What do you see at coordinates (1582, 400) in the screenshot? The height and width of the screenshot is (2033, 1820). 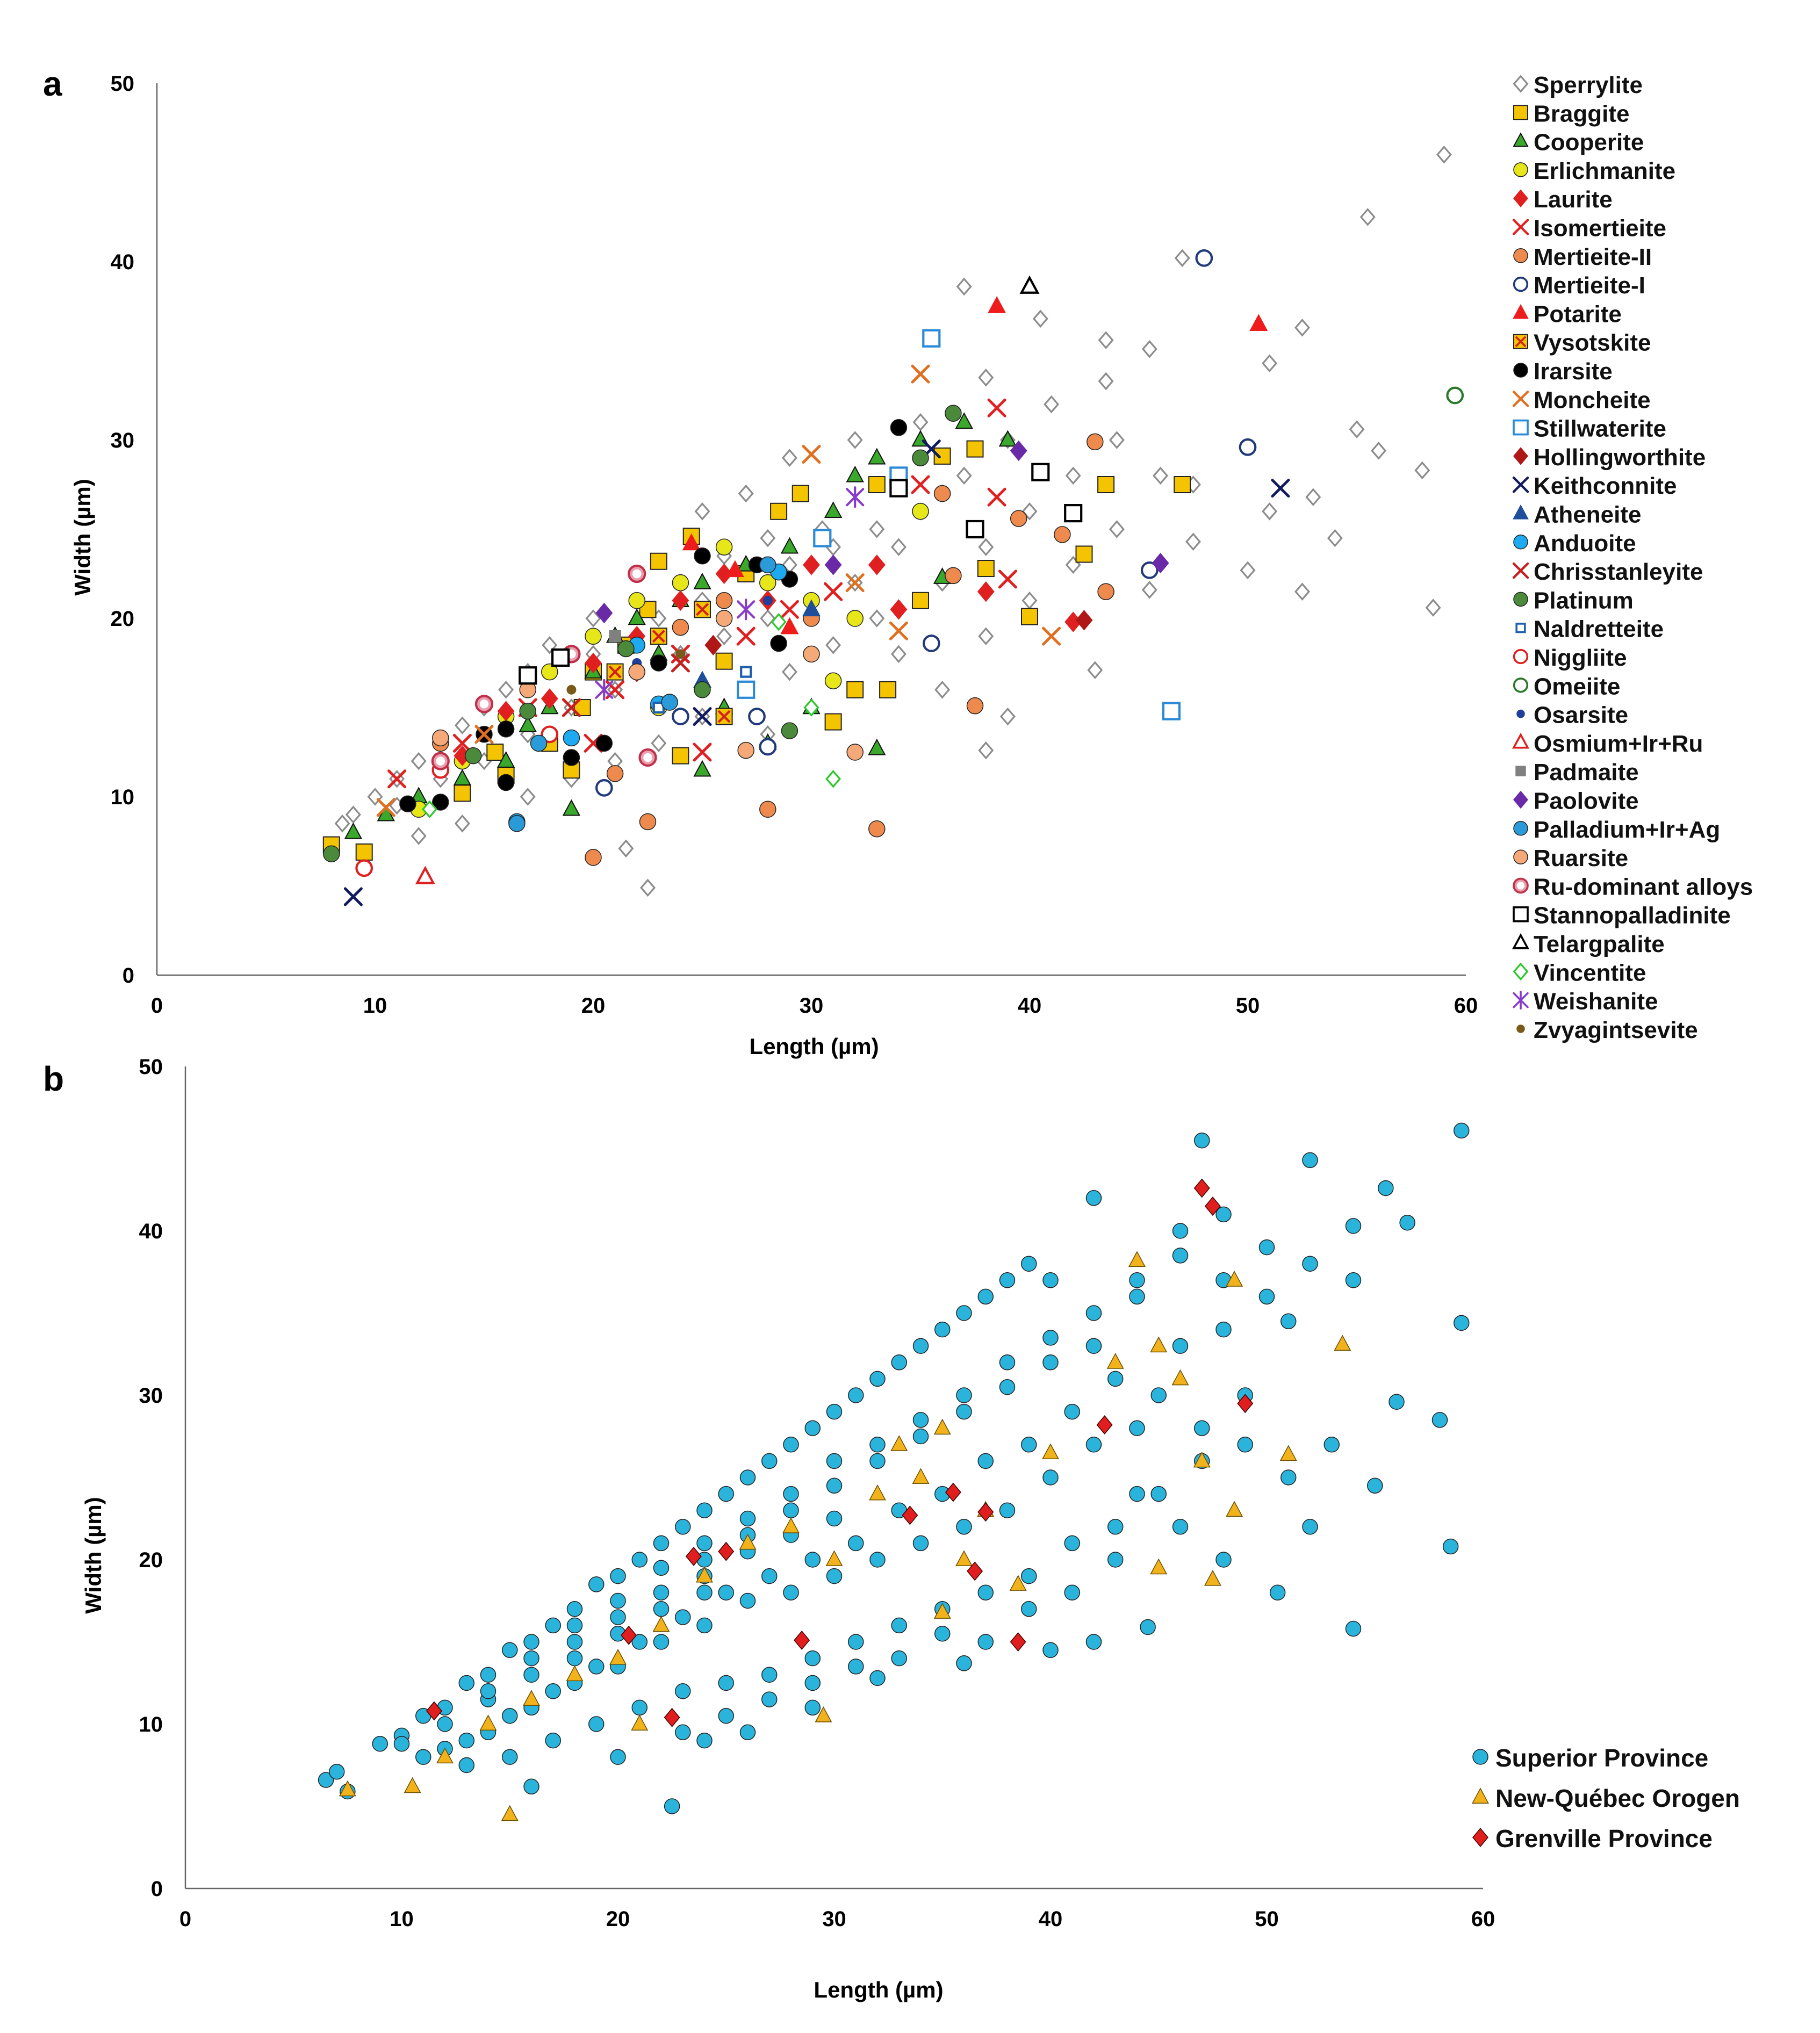 I see `legend-item: Moncheite` at bounding box center [1582, 400].